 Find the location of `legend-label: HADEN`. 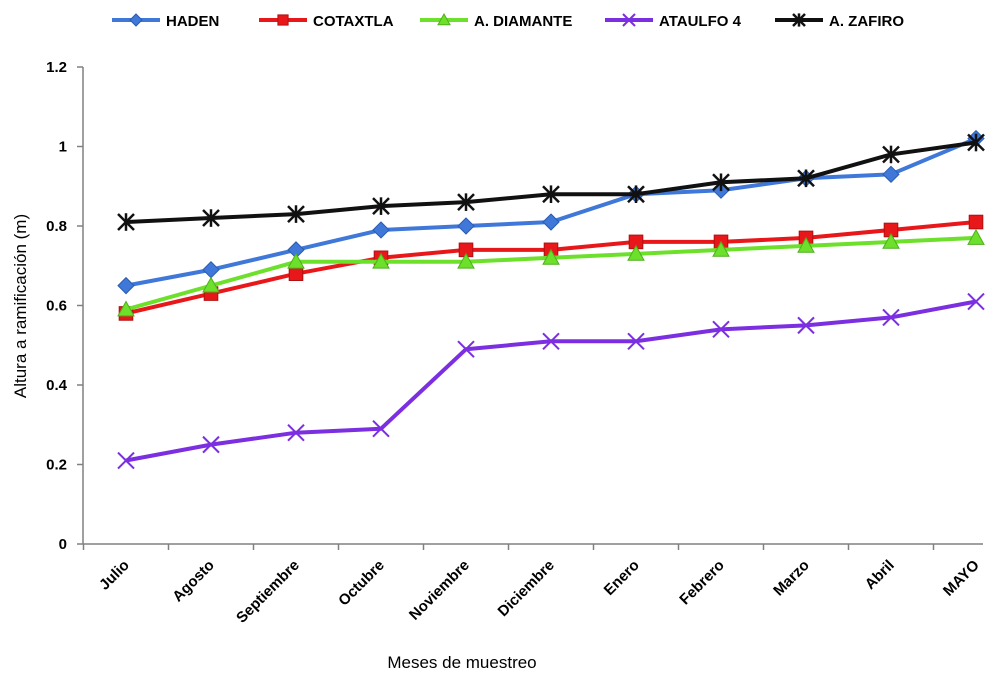

legend-label: HADEN is located at coordinates (192, 21).